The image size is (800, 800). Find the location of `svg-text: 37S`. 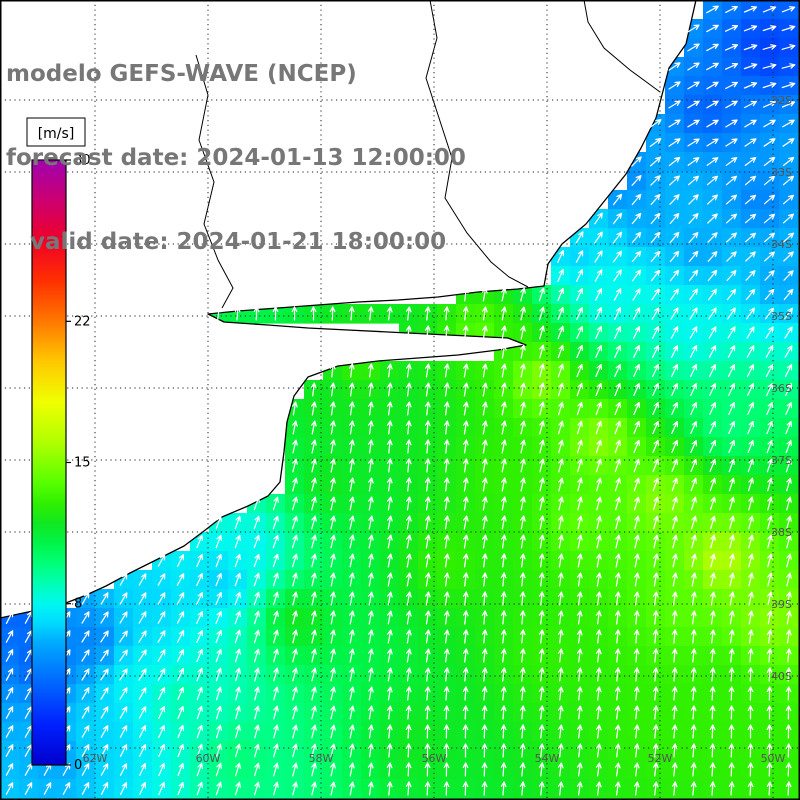

svg-text: 37S is located at coordinates (781, 460).